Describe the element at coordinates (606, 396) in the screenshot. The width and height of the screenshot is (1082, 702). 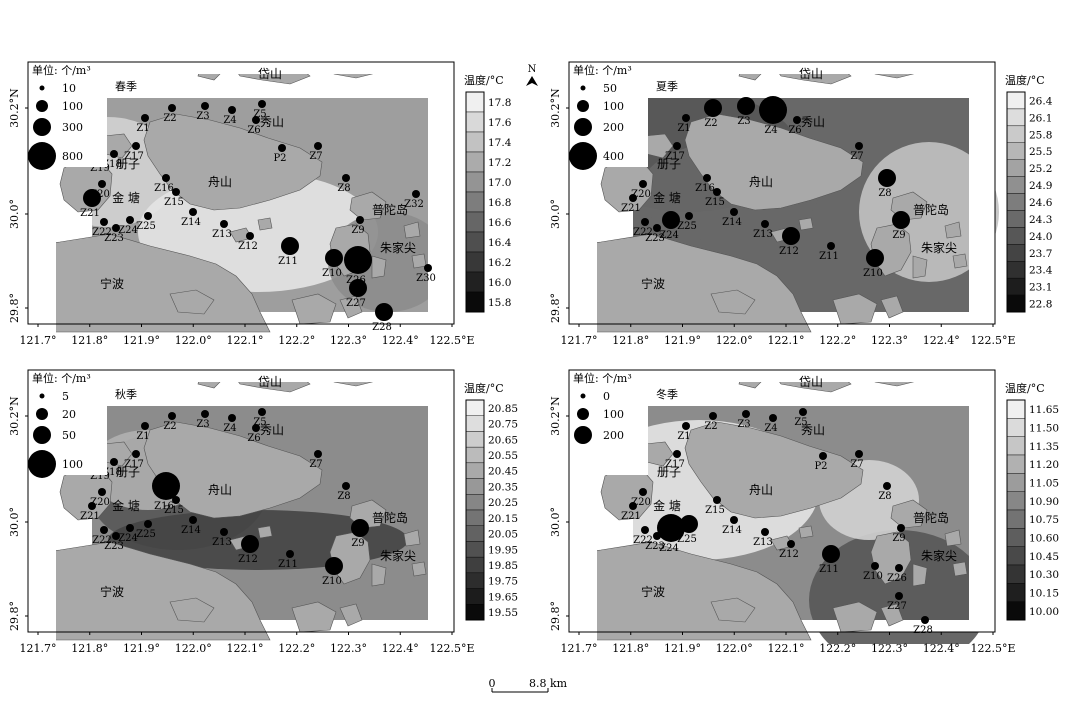
I see `size-legend-value: 0` at that location.